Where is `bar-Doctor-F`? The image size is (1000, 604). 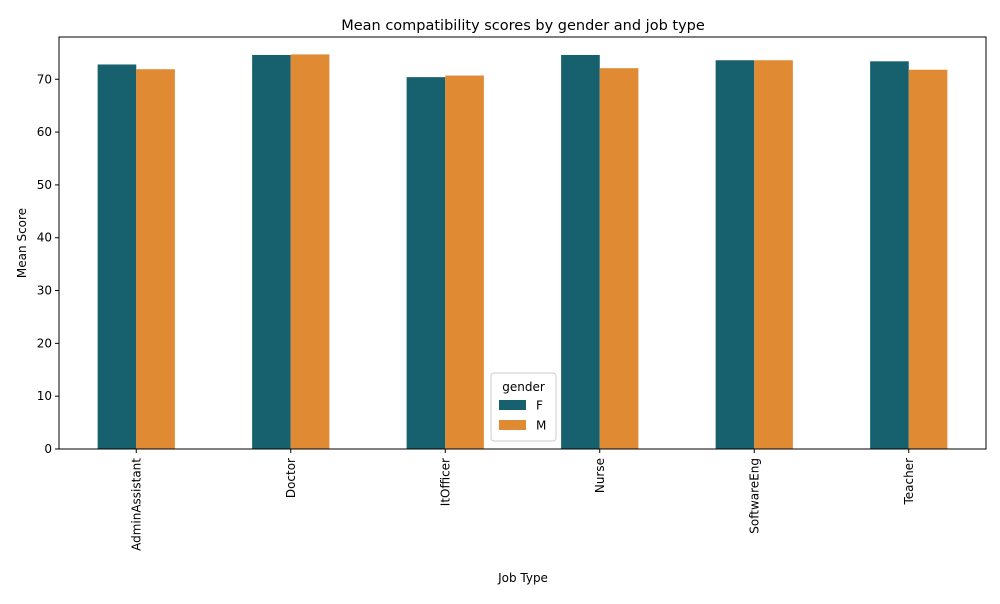
bar-Doctor-F is located at coordinates (271, 252).